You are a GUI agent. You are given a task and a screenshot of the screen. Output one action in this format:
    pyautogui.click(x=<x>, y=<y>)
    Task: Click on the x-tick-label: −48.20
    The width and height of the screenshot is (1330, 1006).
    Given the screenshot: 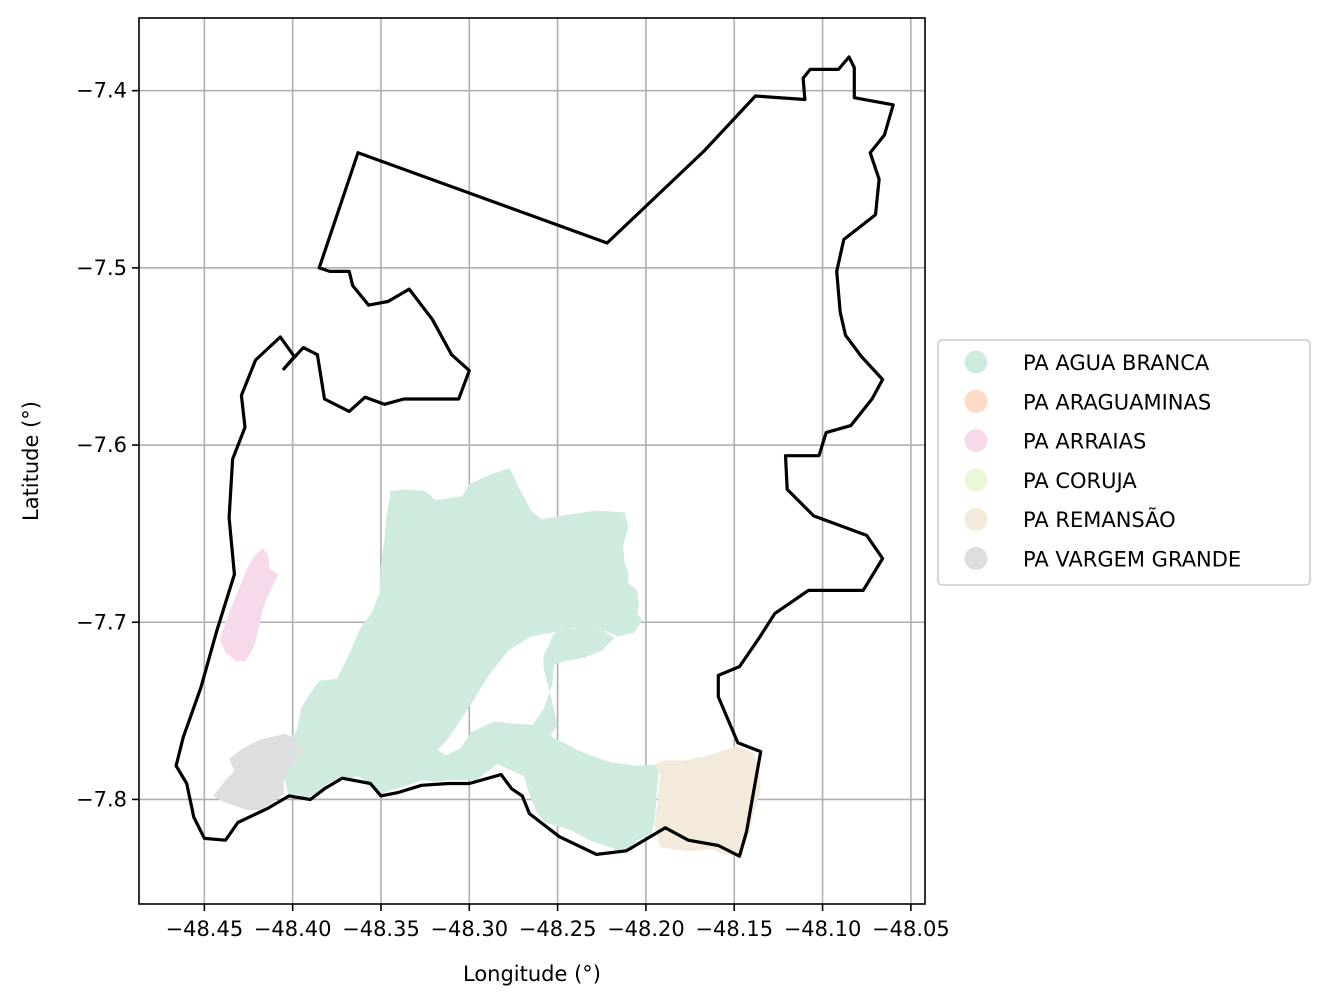 What is the action you would take?
    pyautogui.click(x=646, y=929)
    